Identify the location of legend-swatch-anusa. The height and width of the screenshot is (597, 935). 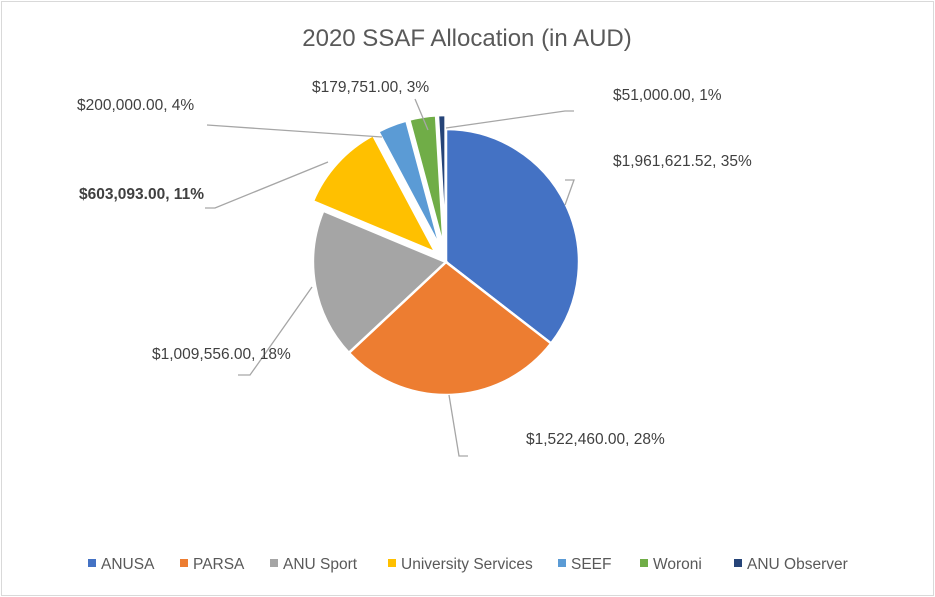
(92, 563).